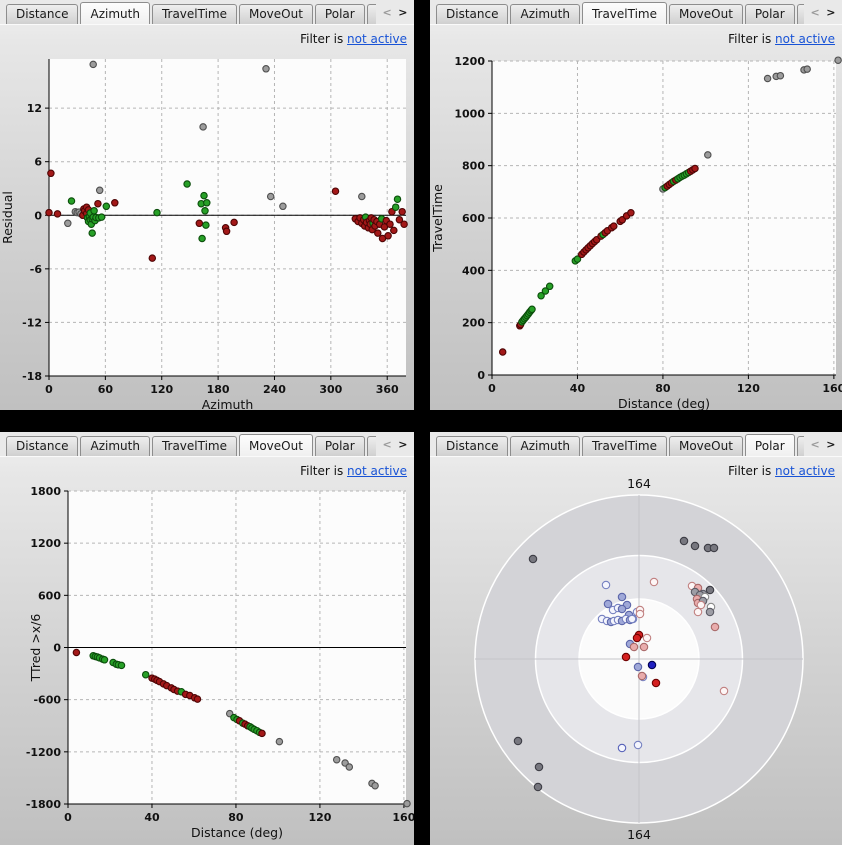  Describe the element at coordinates (622, 748) in the screenshot. I see `polar-point-blue_open` at that location.